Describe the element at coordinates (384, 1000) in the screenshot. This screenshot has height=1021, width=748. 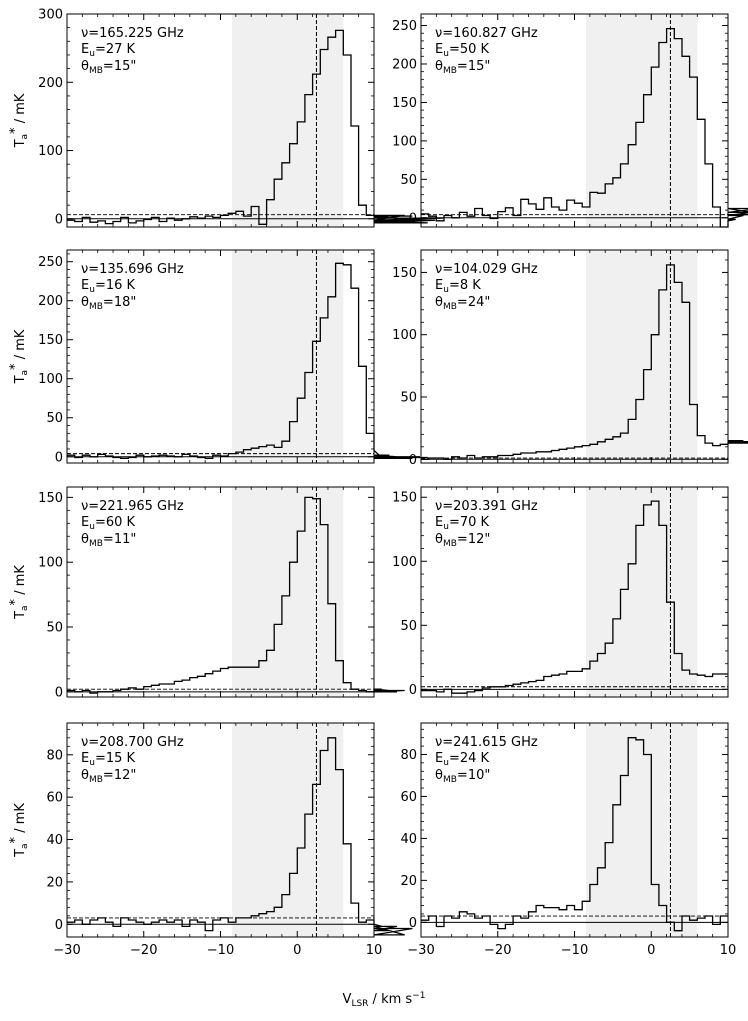
I see `x-axis-label: VLSR / km s−1` at that location.